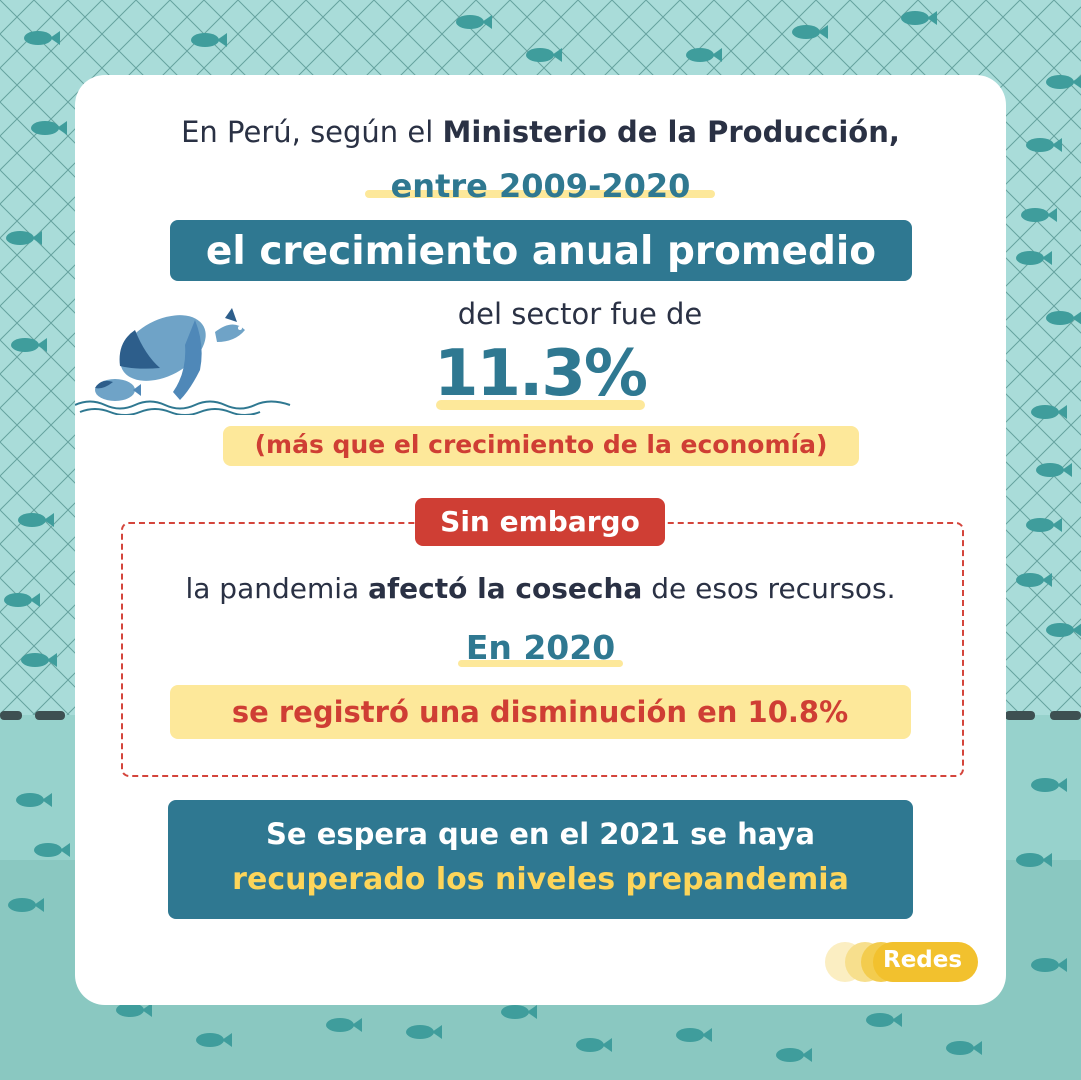  I want to click on decrease-banner, so click(540, 712).